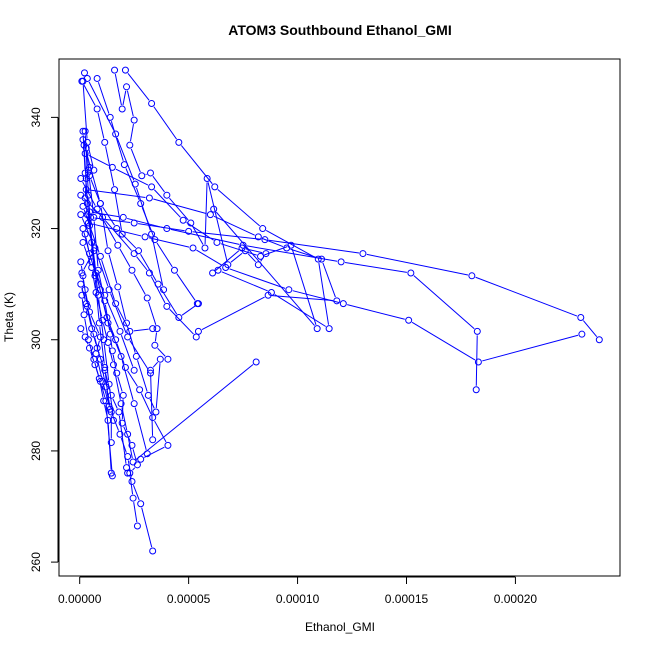 Image resolution: width=650 pixels, height=650 pixels. What do you see at coordinates (516, 599) in the screenshot?
I see `x-tick-label: 0.00020` at bounding box center [516, 599].